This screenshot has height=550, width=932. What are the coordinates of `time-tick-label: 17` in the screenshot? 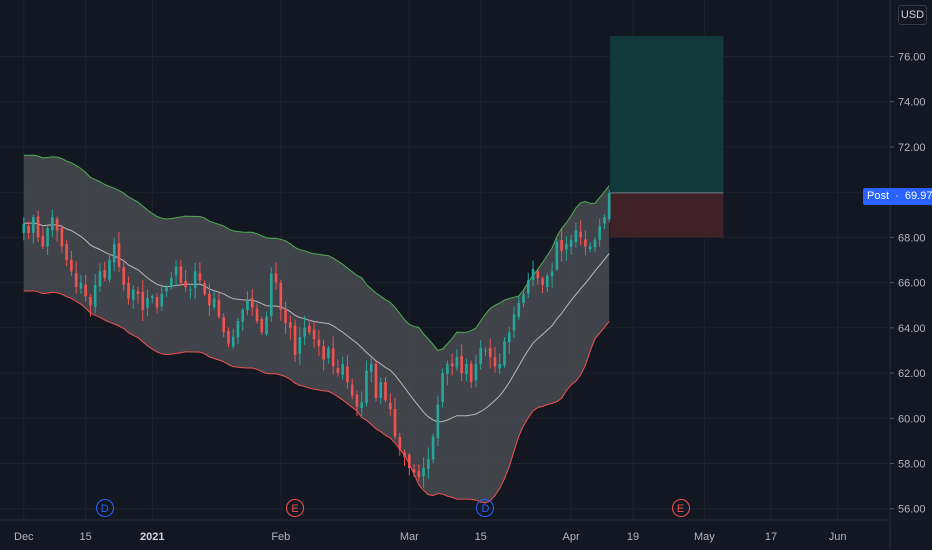 It's located at (771, 537).